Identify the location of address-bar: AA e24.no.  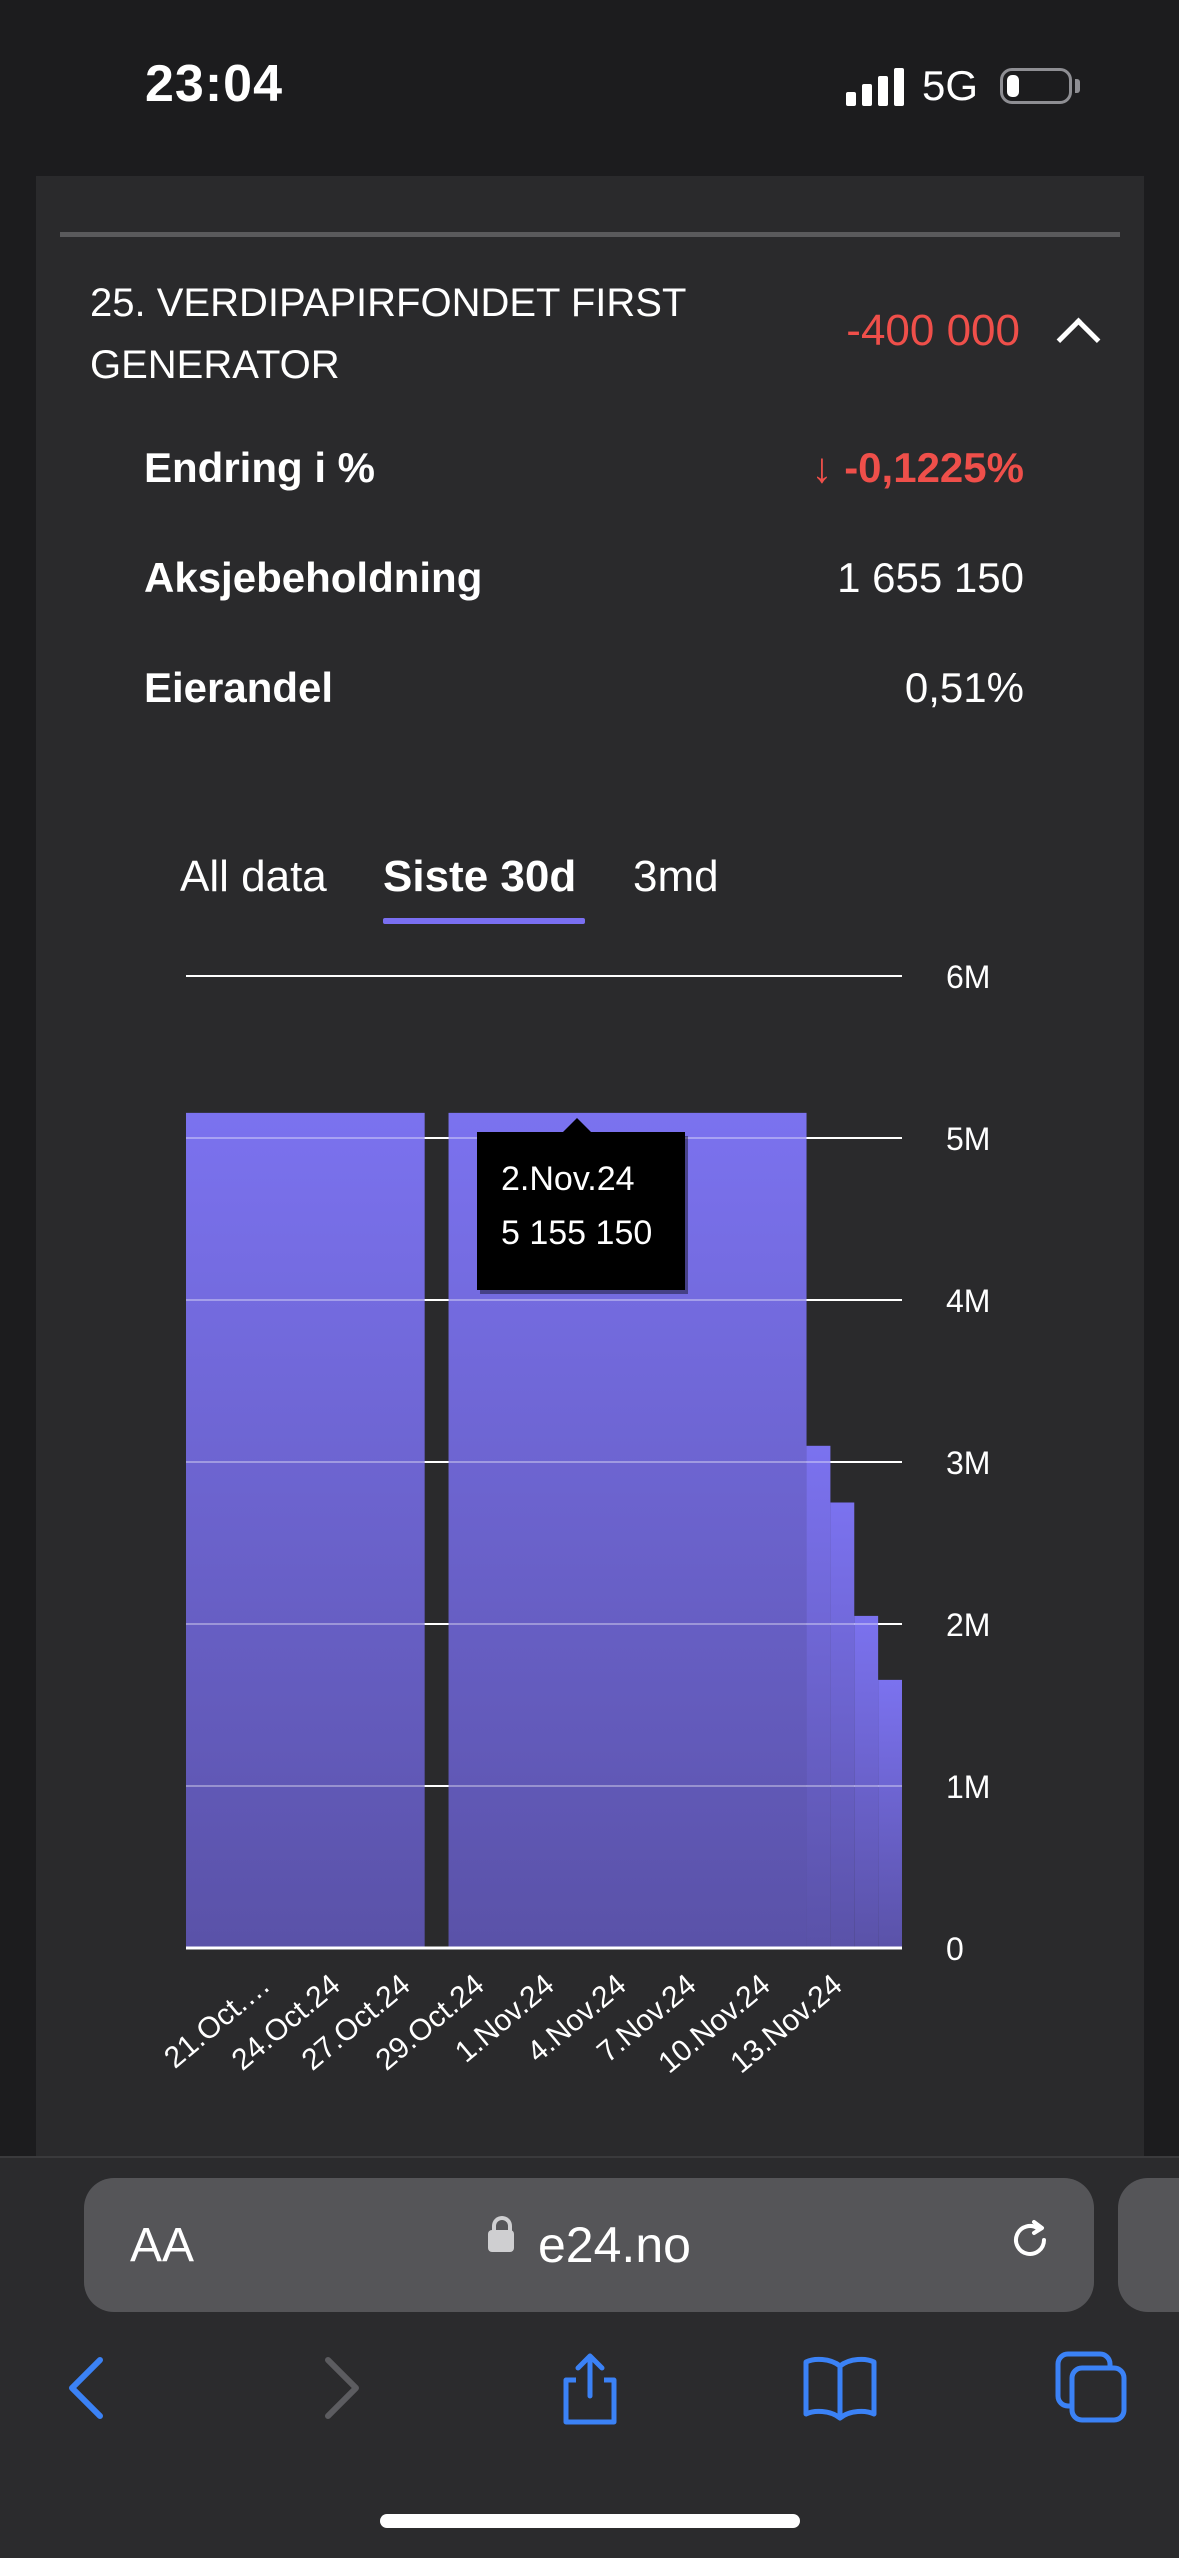
(589, 2245).